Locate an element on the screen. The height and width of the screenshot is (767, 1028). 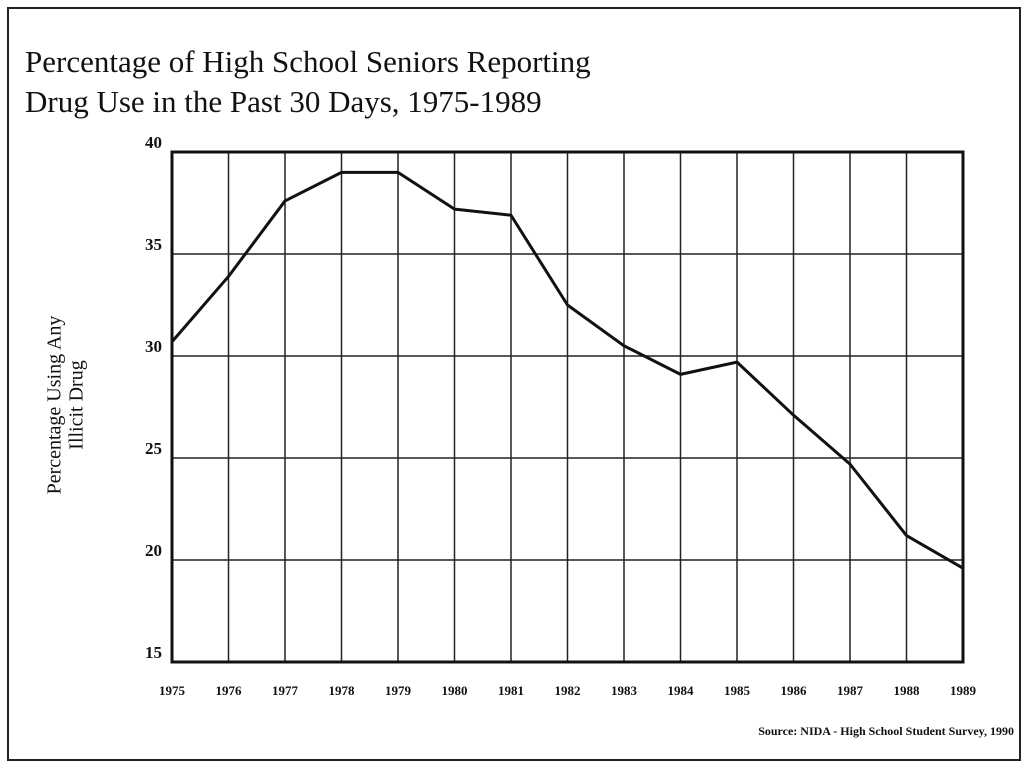
x-tick-label: 1987 is located at coordinates (850, 690).